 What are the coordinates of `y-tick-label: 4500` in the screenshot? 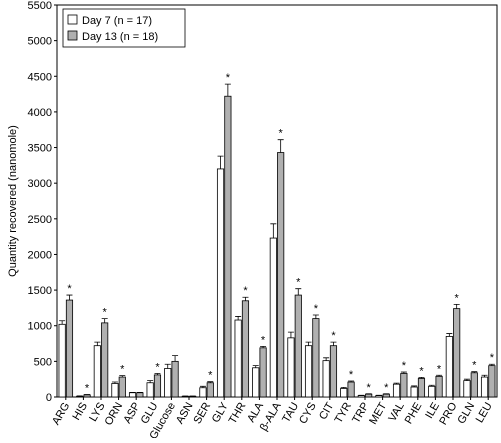 It's located at (40, 77).